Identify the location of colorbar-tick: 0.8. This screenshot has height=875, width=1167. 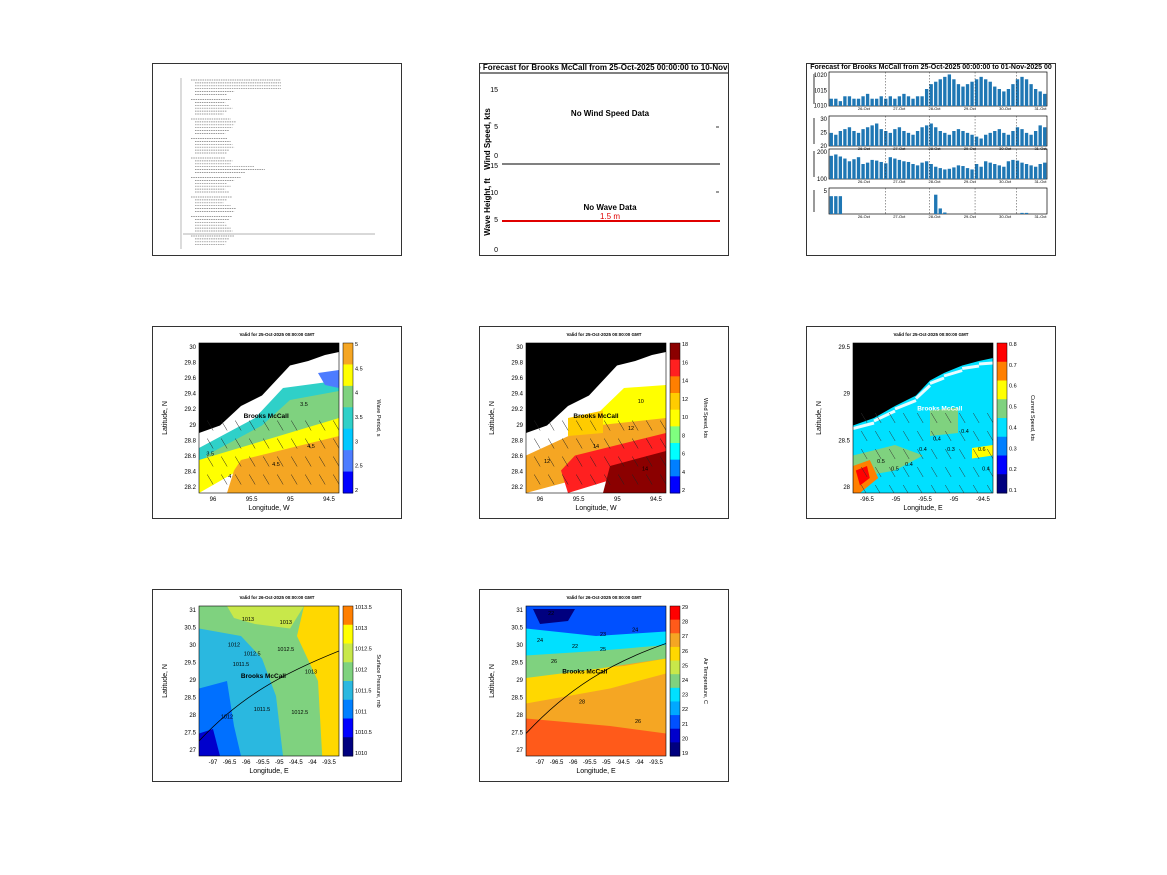
(1013, 345).